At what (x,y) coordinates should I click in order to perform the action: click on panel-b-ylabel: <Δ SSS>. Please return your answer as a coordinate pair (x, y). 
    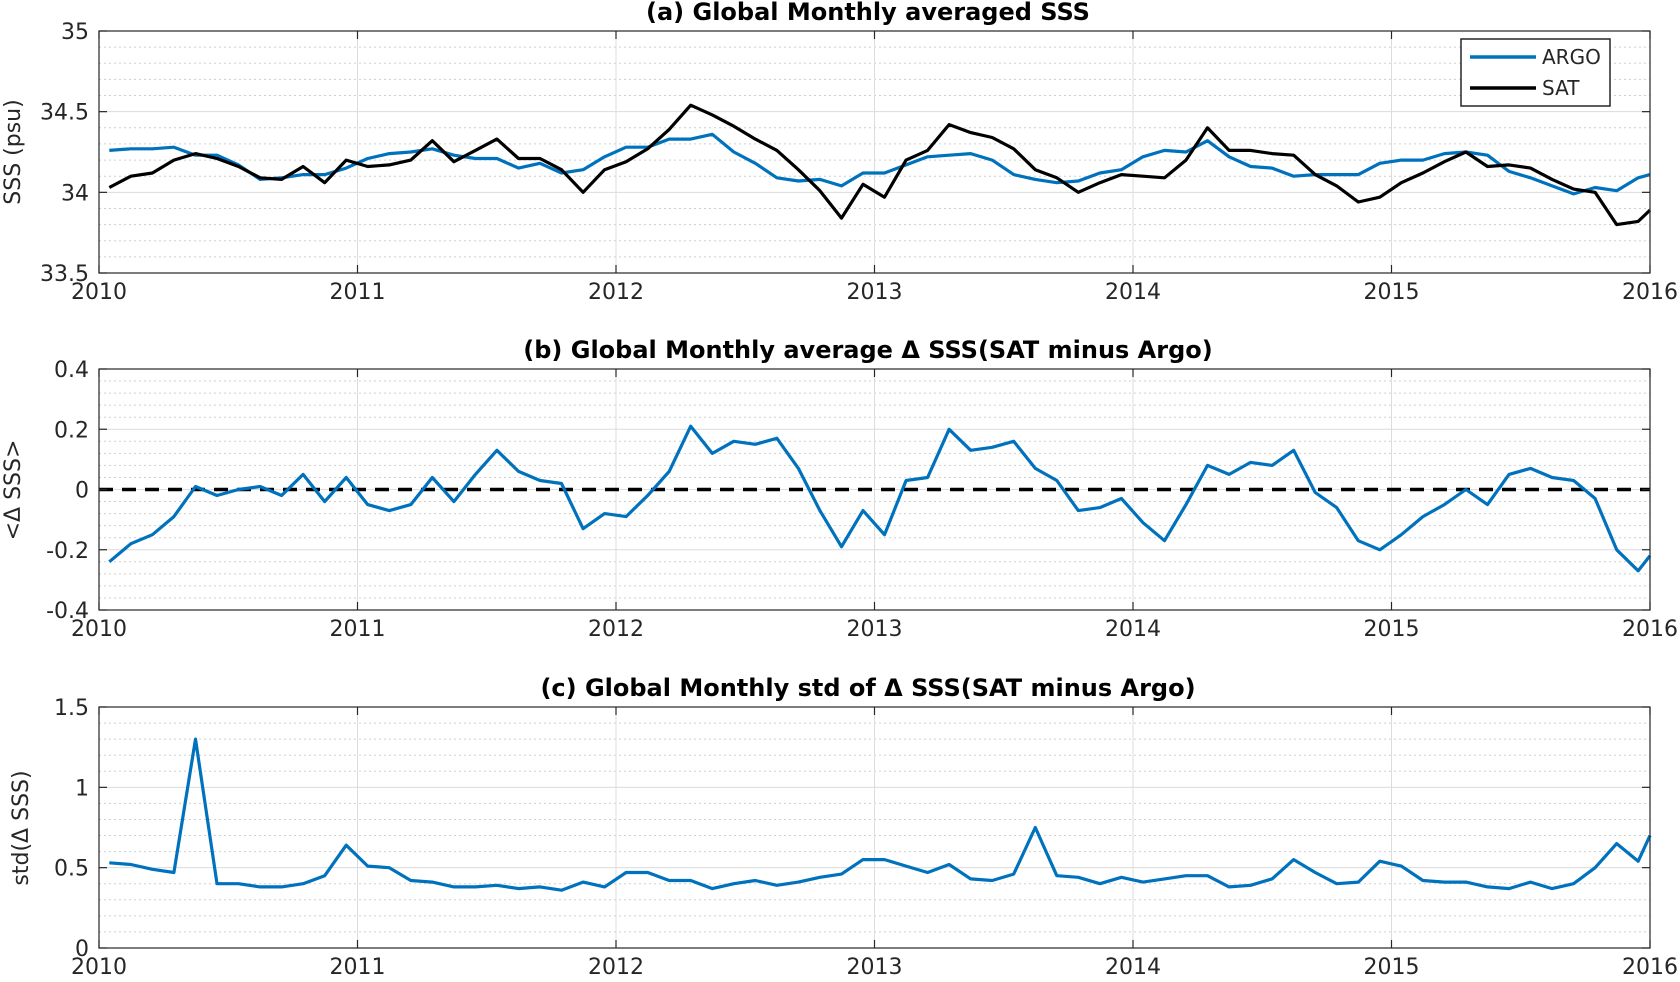
    Looking at the image, I should click on (13, 490).